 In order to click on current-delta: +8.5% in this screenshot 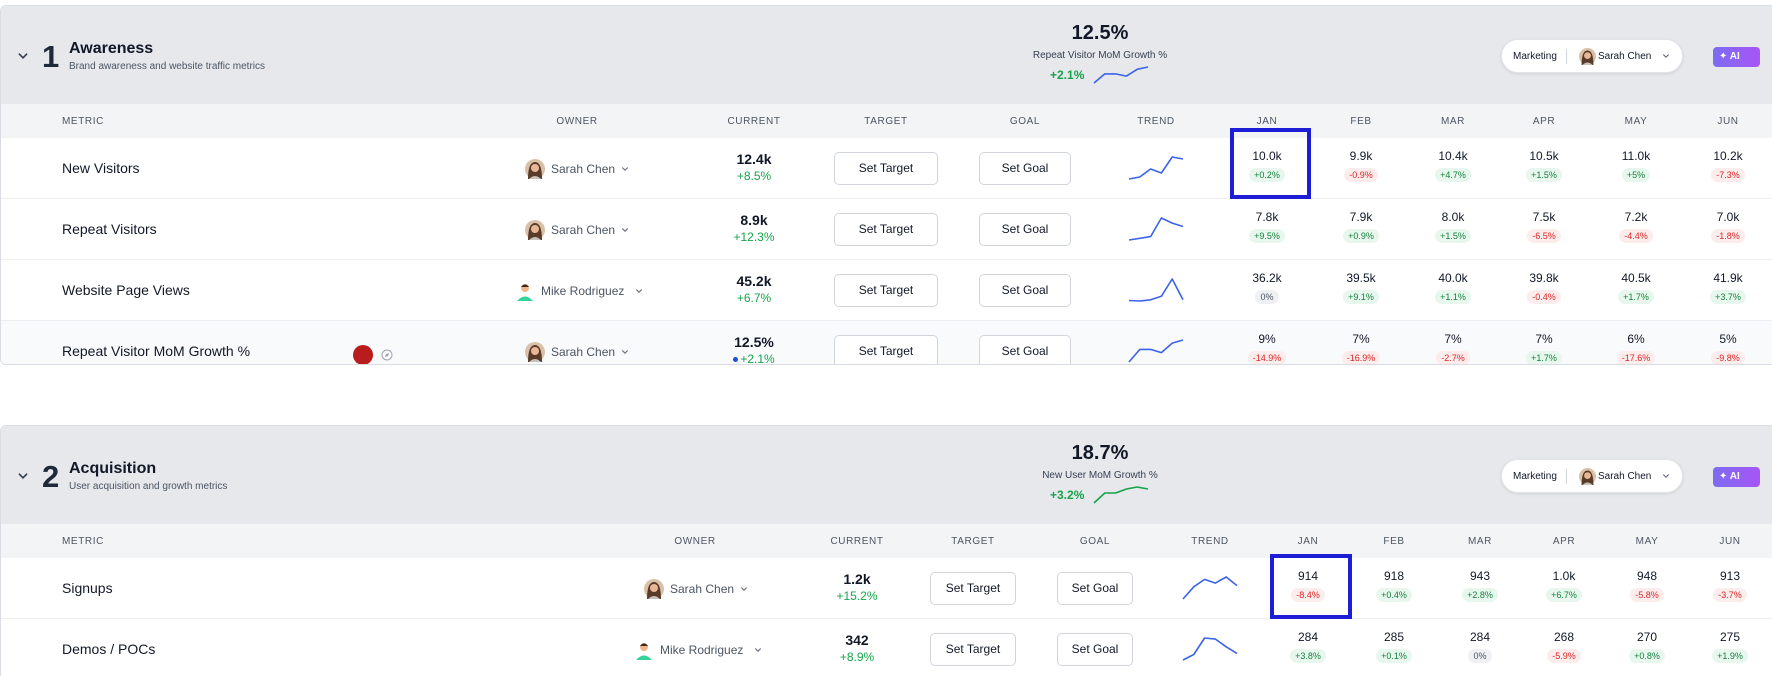, I will do `click(754, 176)`.